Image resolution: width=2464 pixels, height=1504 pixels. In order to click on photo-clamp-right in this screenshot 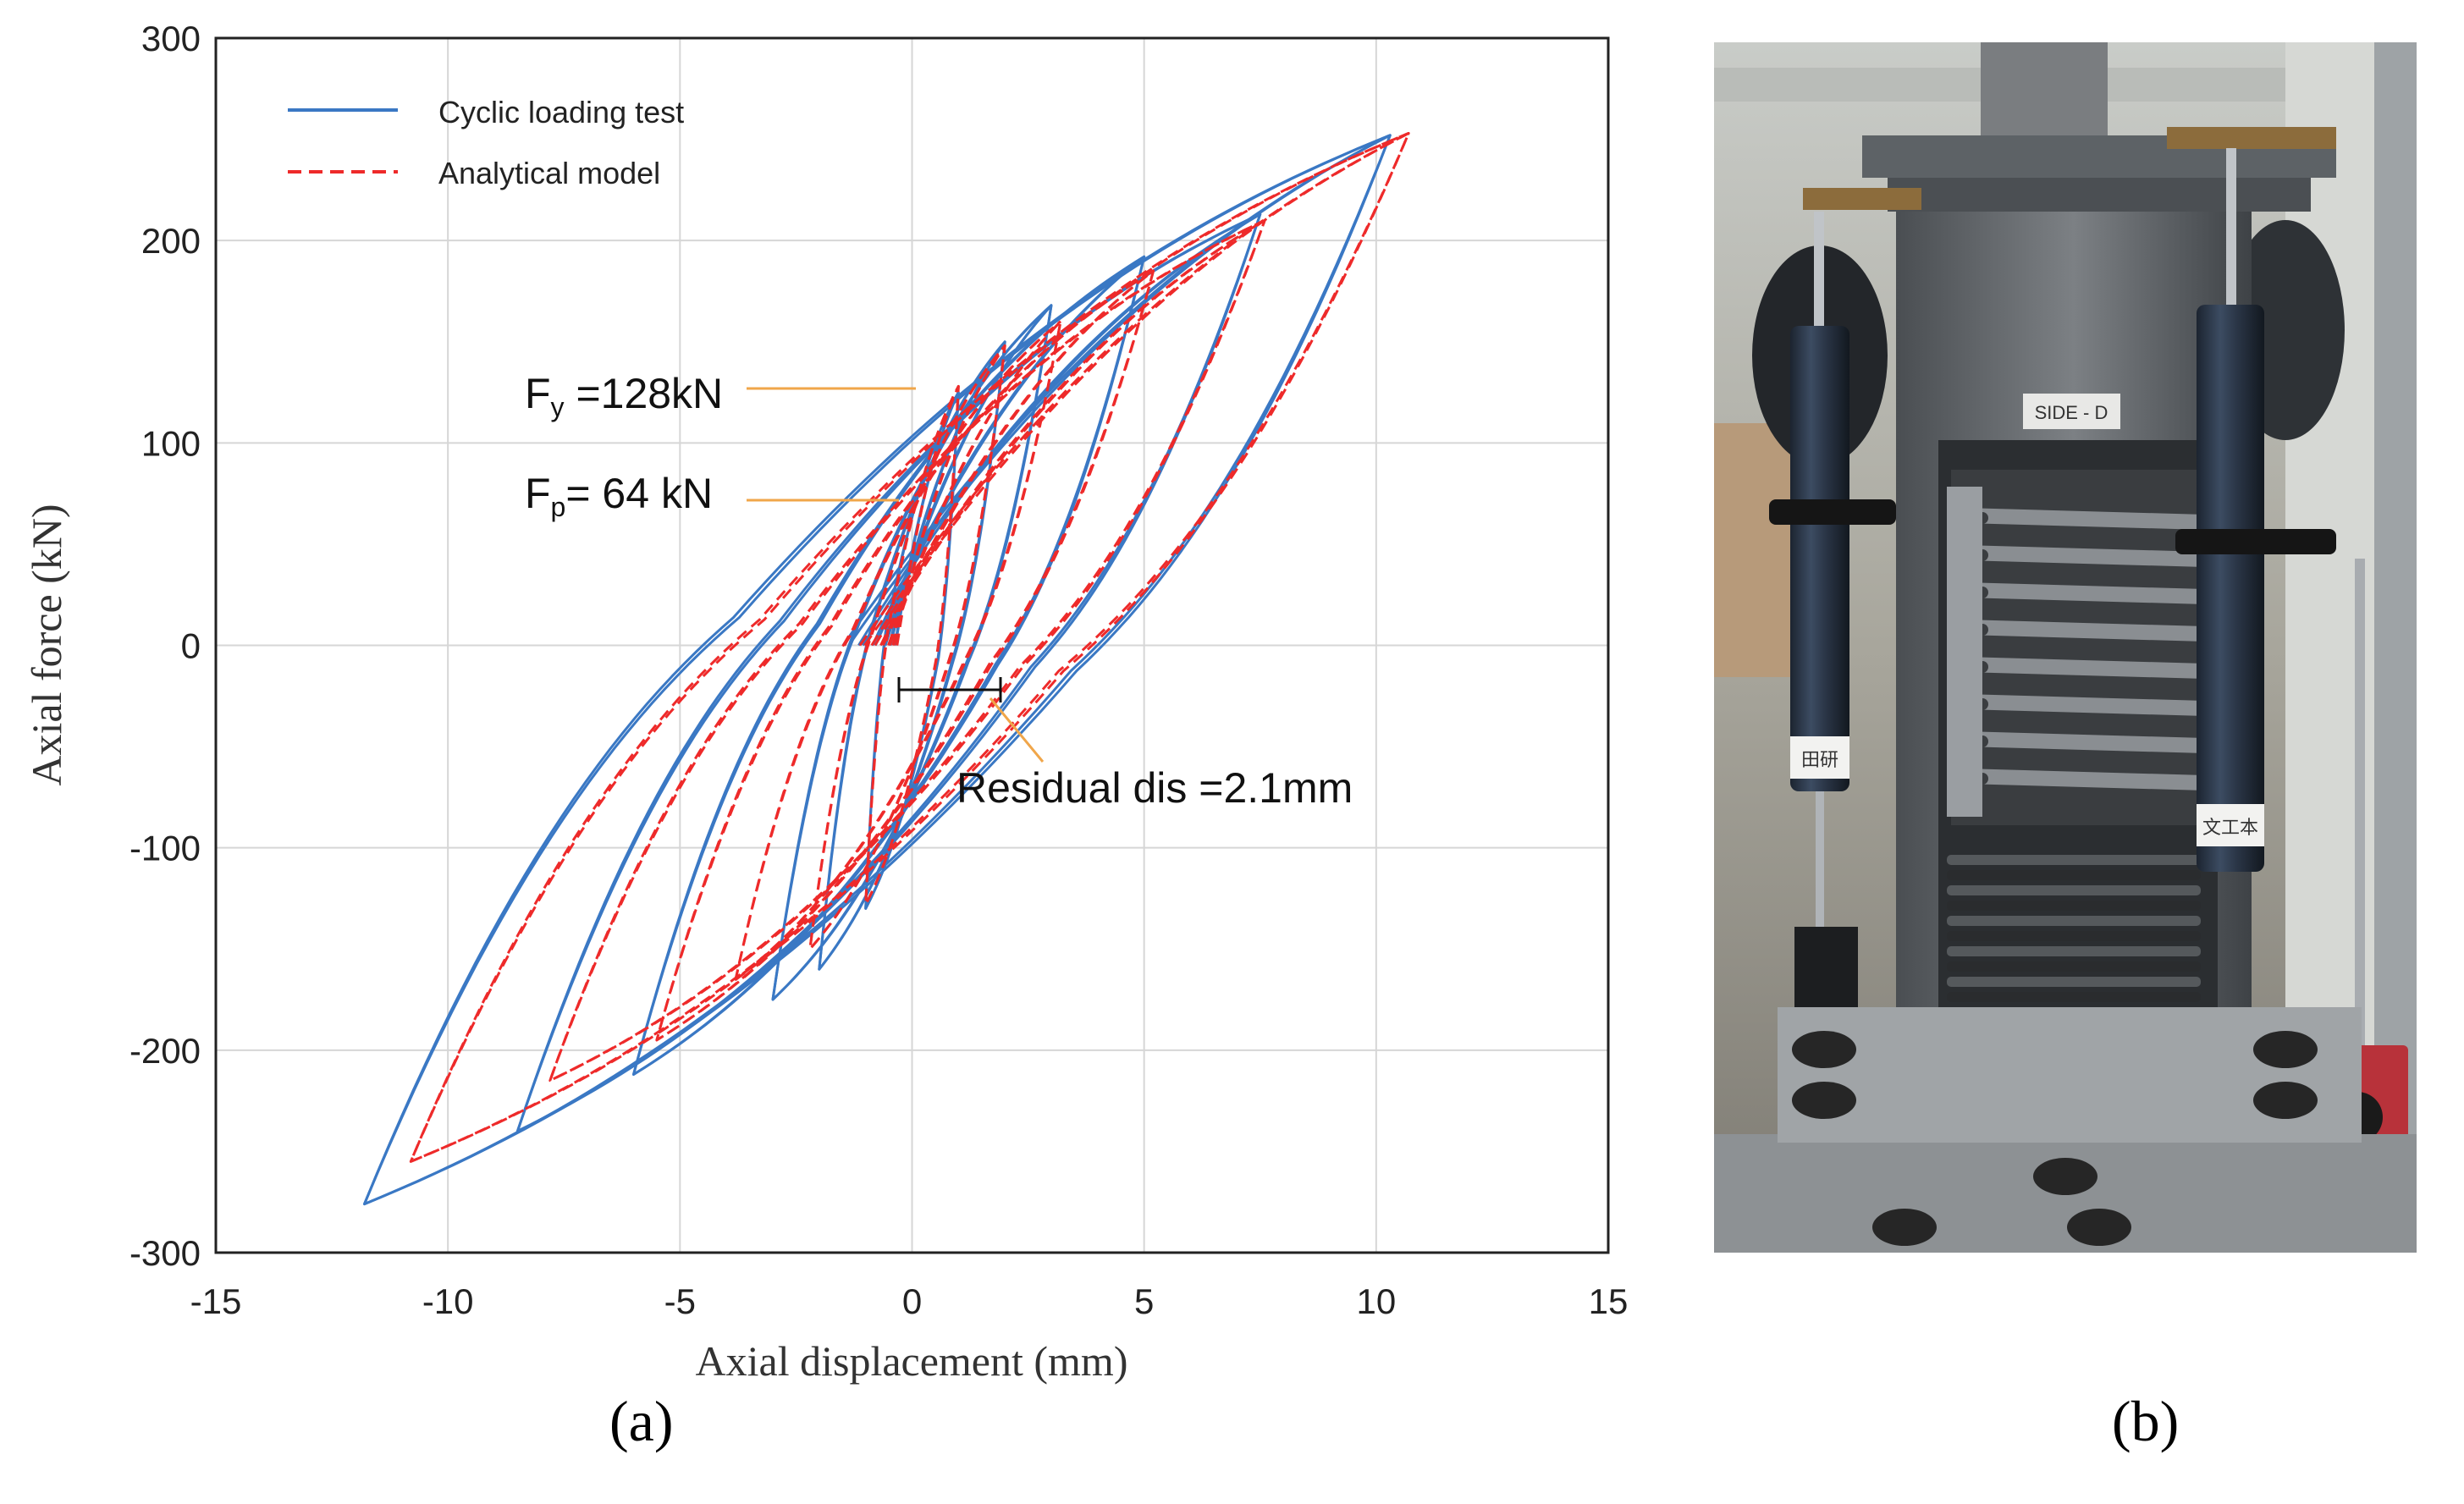, I will do `click(2255, 541)`.